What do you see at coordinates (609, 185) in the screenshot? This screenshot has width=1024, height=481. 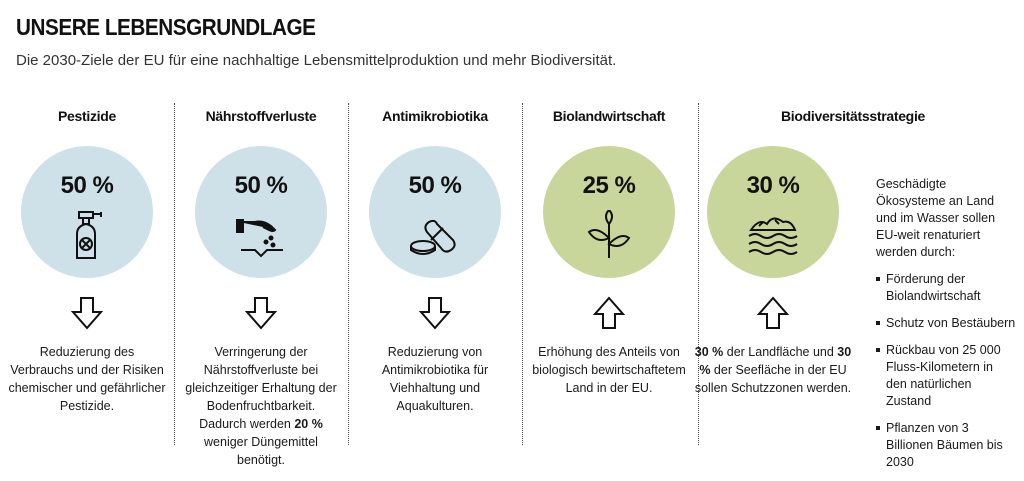 I see `percent-value: 25 %` at bounding box center [609, 185].